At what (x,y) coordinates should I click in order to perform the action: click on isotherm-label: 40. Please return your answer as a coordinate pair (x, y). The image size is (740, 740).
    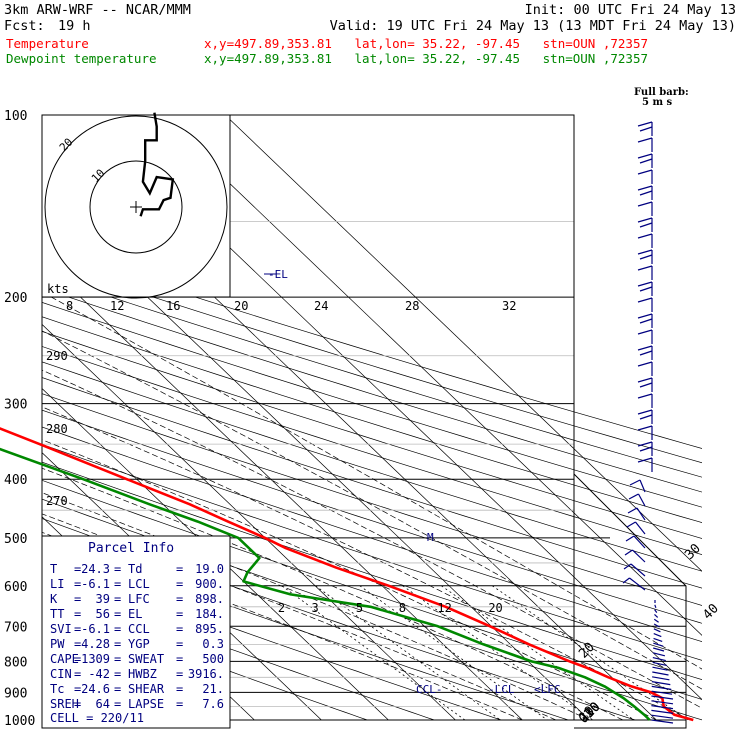
    Looking at the image, I should click on (711, 612).